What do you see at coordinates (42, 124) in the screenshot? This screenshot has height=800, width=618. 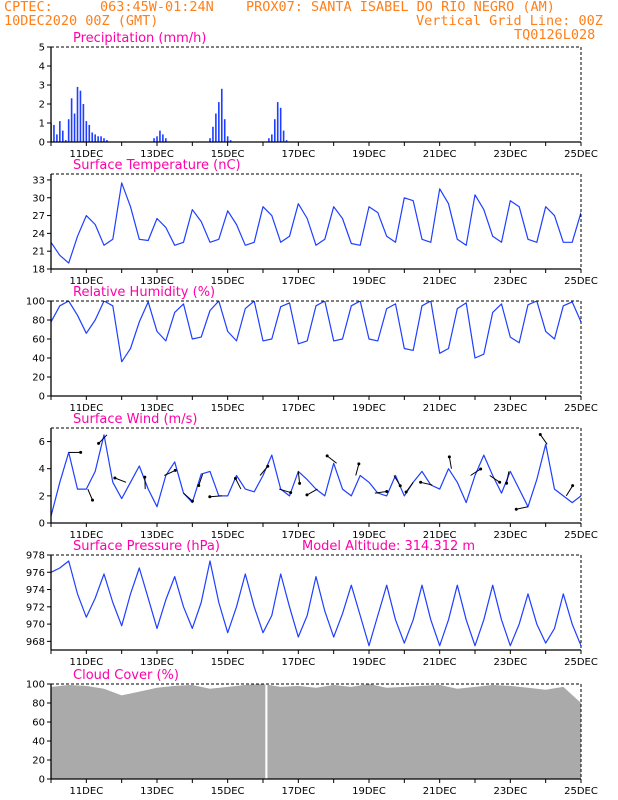 I see `y-tick-label: 1` at bounding box center [42, 124].